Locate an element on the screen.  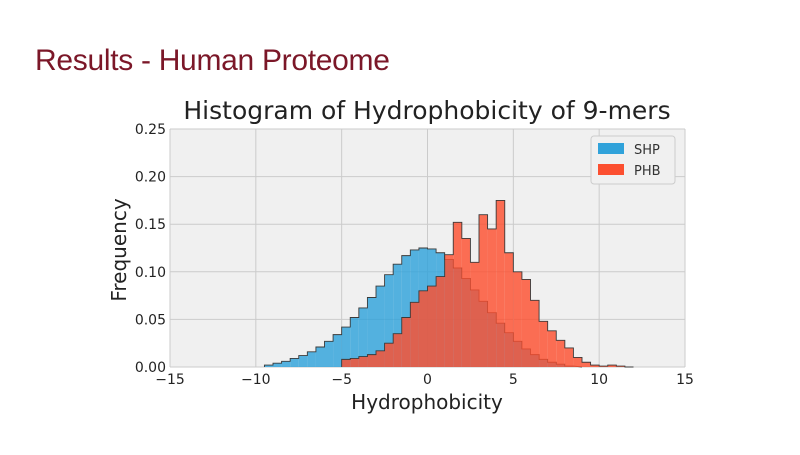
y-tick-label: 0.15 is located at coordinates (150, 225).